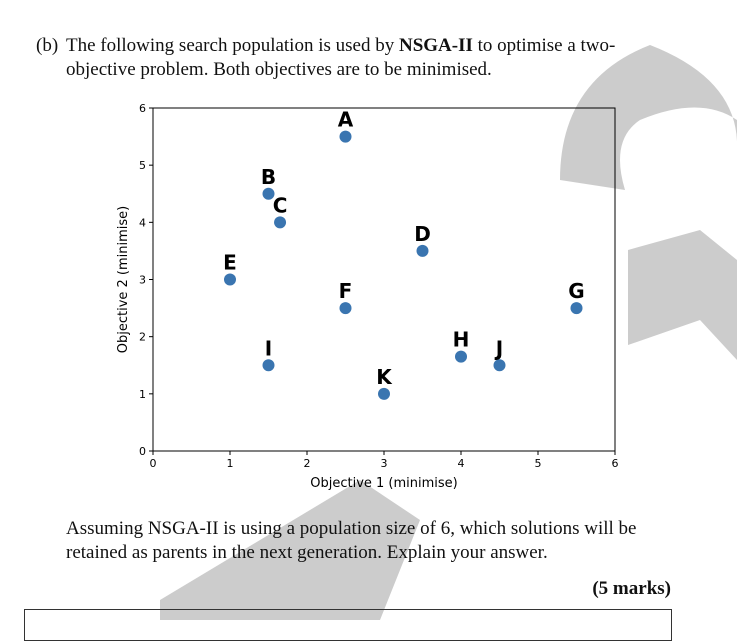 The height and width of the screenshot is (641, 737). What do you see at coordinates (230, 279) in the screenshot?
I see `data-point-e` at bounding box center [230, 279].